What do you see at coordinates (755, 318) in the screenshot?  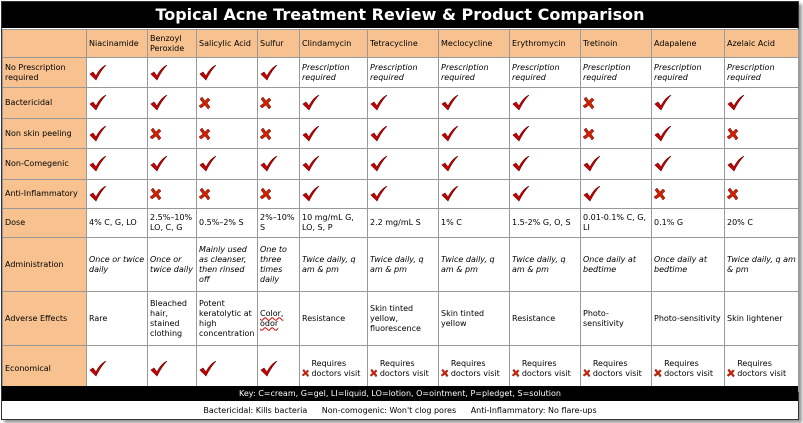 I see `cell-text: Skin lightener` at bounding box center [755, 318].